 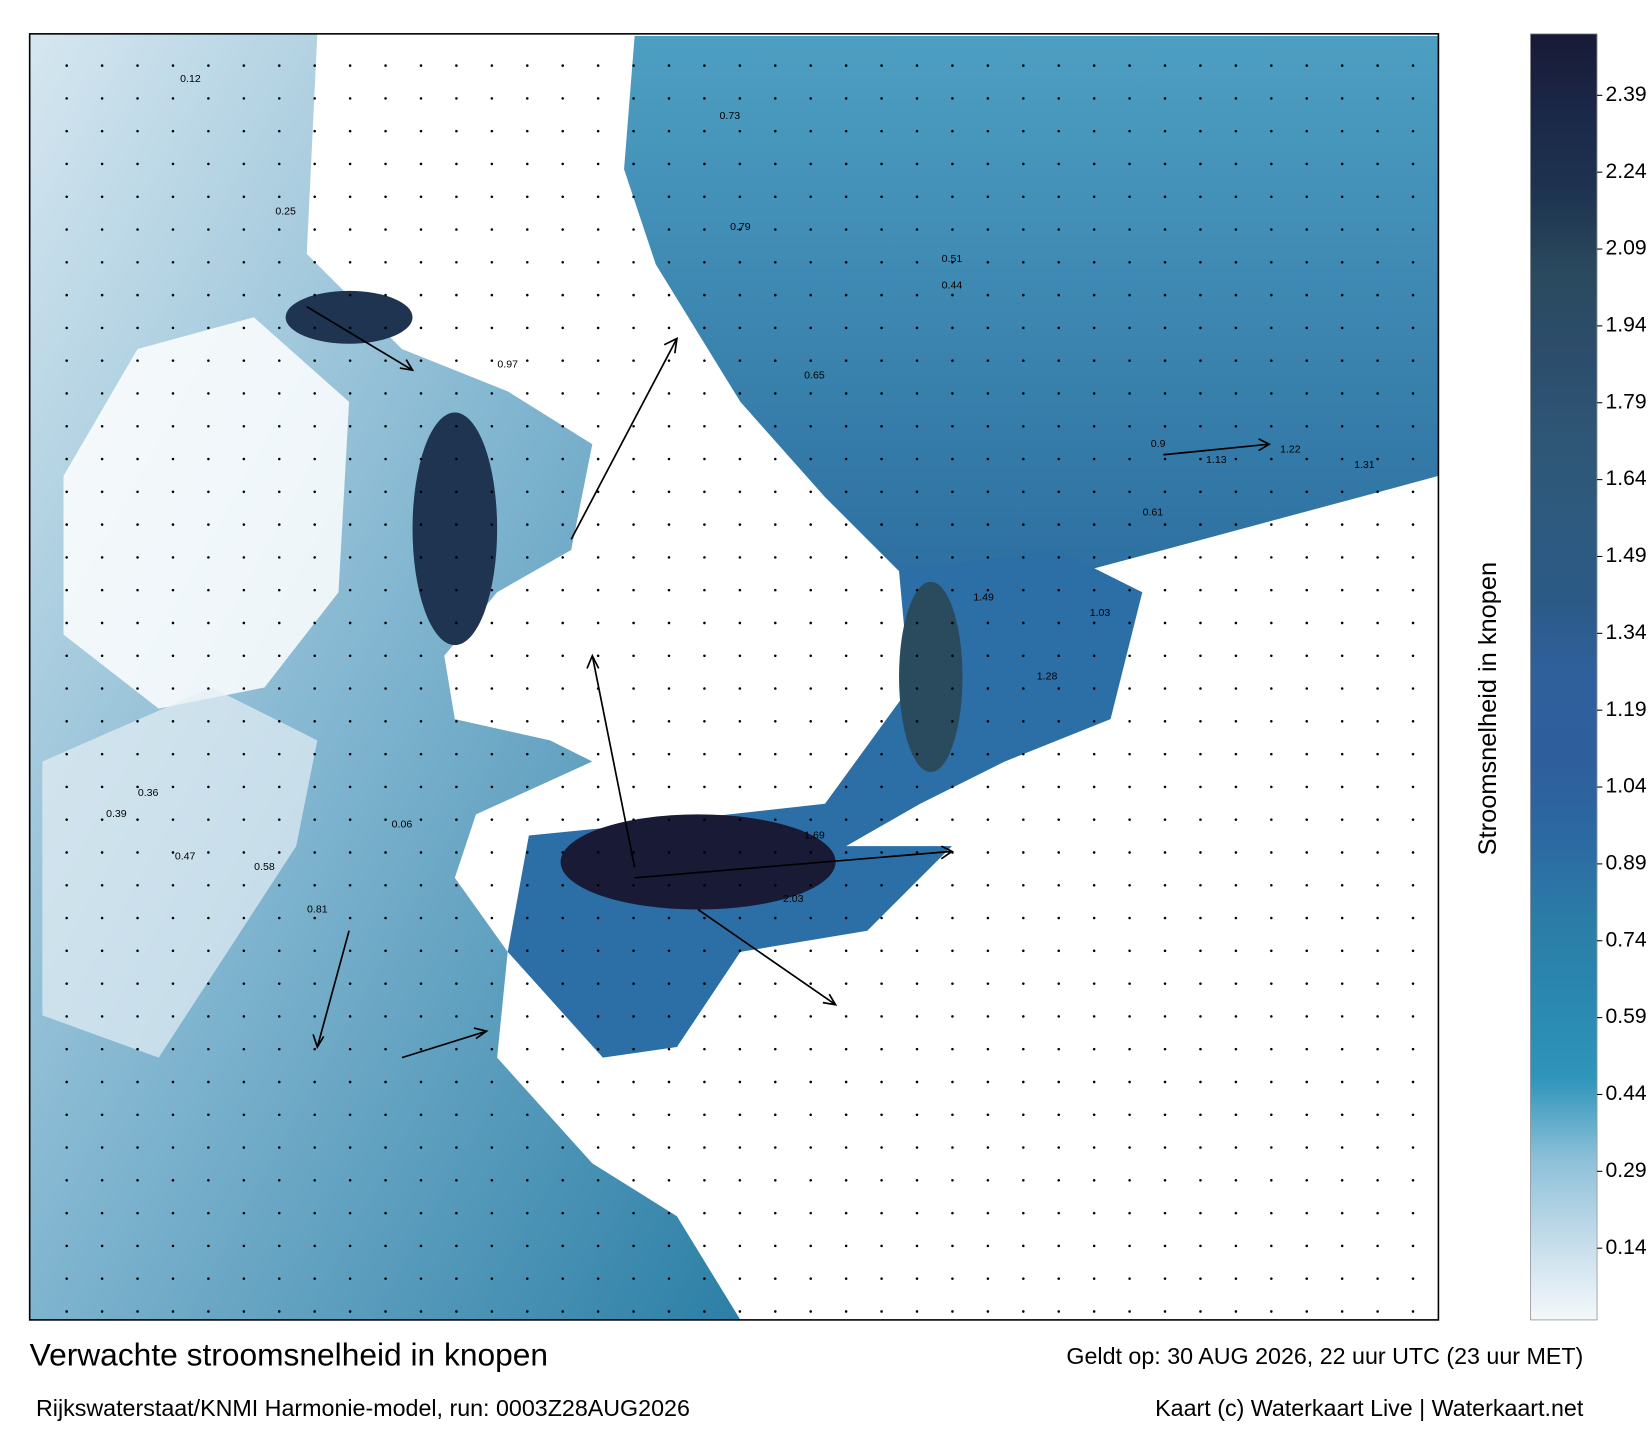 I want to click on colorbar-tick-label: 0.44, so click(x=1626, y=1093).